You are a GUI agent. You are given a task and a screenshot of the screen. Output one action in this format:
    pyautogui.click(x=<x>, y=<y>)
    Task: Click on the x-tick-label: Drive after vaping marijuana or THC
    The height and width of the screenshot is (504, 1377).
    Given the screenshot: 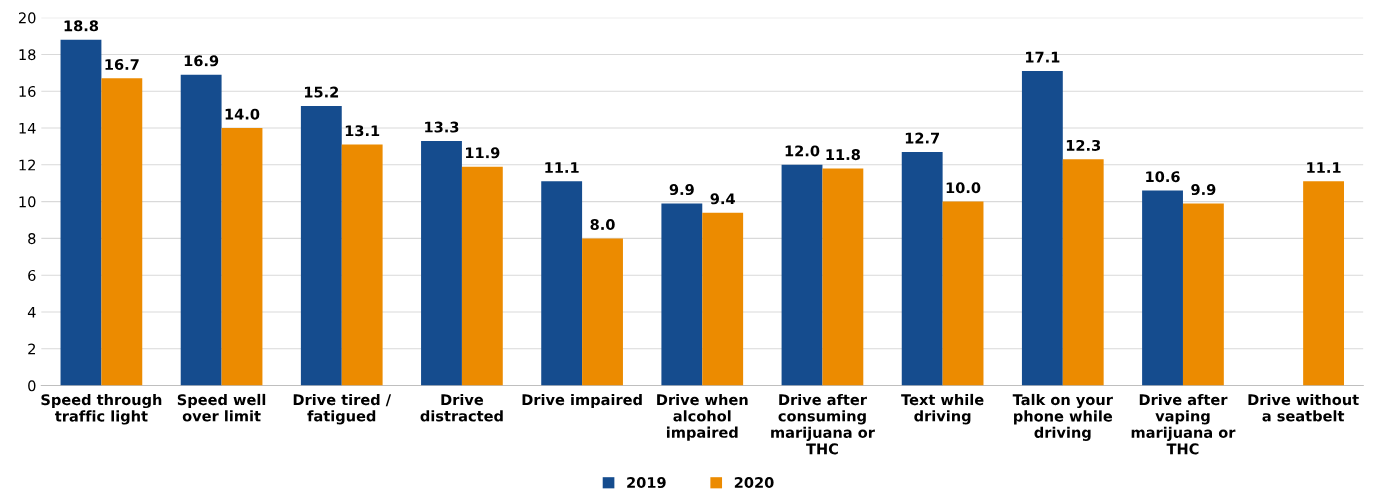 What is the action you would take?
    pyautogui.click(x=1183, y=424)
    